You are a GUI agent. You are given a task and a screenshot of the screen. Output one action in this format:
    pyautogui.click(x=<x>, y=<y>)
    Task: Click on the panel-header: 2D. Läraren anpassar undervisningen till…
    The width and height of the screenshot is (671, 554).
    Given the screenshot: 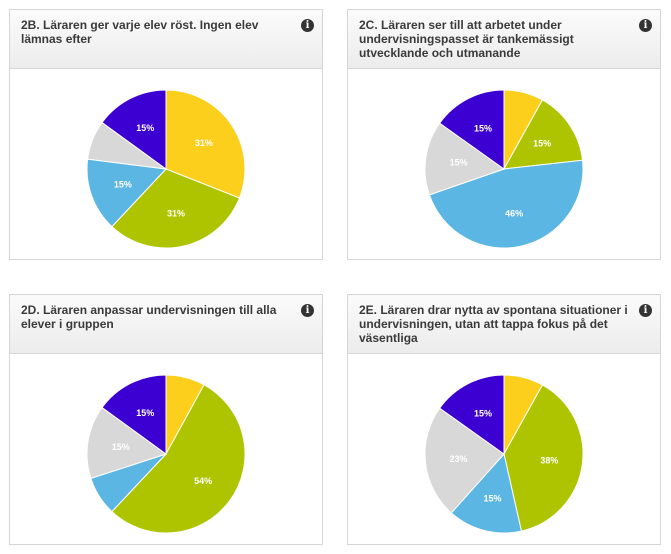 What is the action you would take?
    pyautogui.click(x=166, y=324)
    